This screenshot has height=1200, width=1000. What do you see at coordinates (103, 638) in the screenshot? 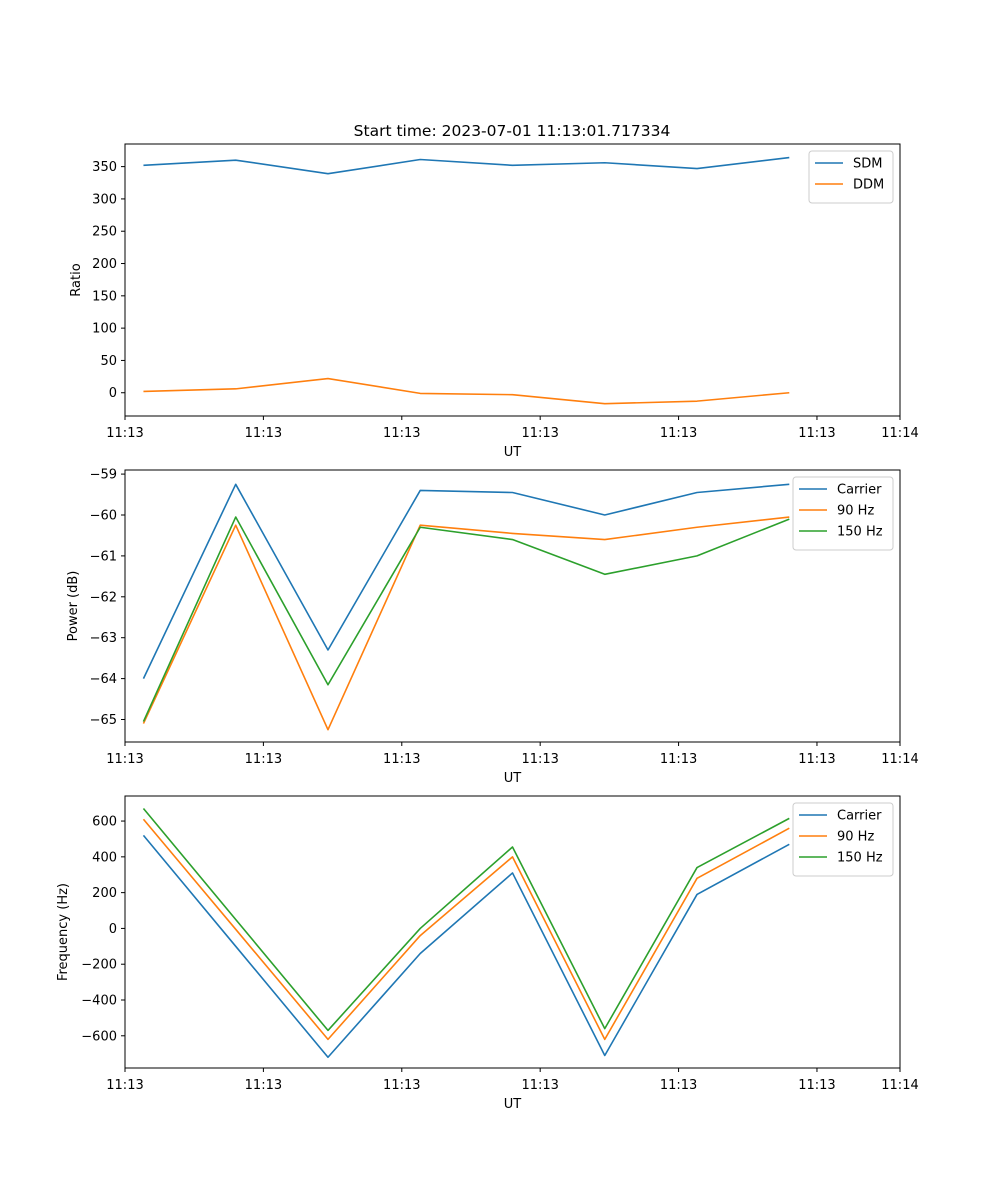
I see `y-tick-label: −63` at bounding box center [103, 638].